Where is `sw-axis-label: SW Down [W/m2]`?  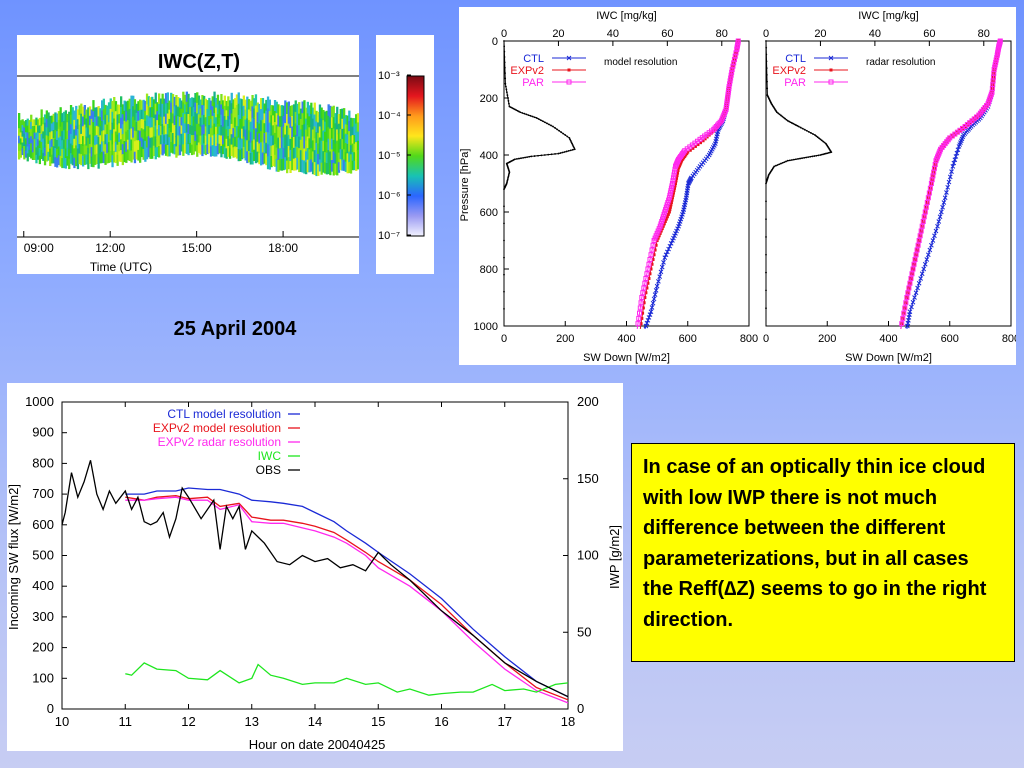 sw-axis-label: SW Down [W/m2] is located at coordinates (888, 358).